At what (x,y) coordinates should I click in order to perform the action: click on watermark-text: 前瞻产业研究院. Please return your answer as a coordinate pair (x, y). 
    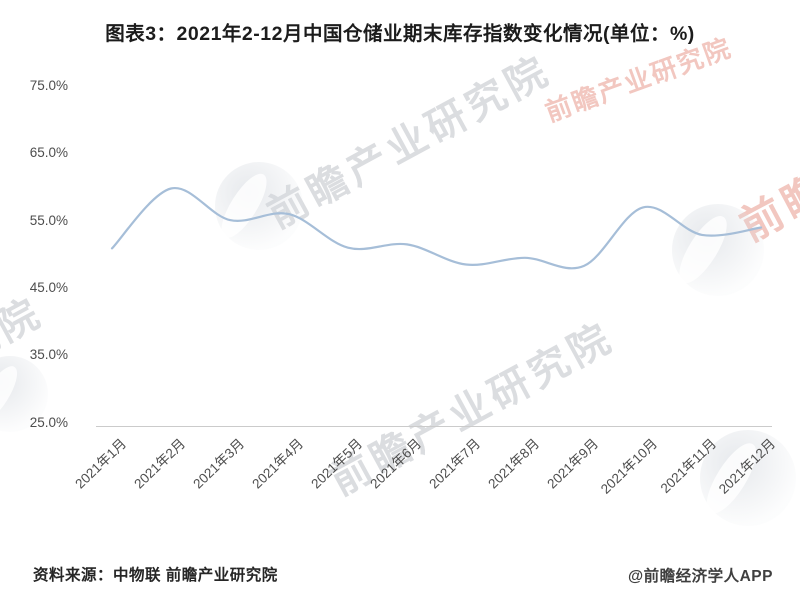
    Looking at the image, I should click on (472, 410).